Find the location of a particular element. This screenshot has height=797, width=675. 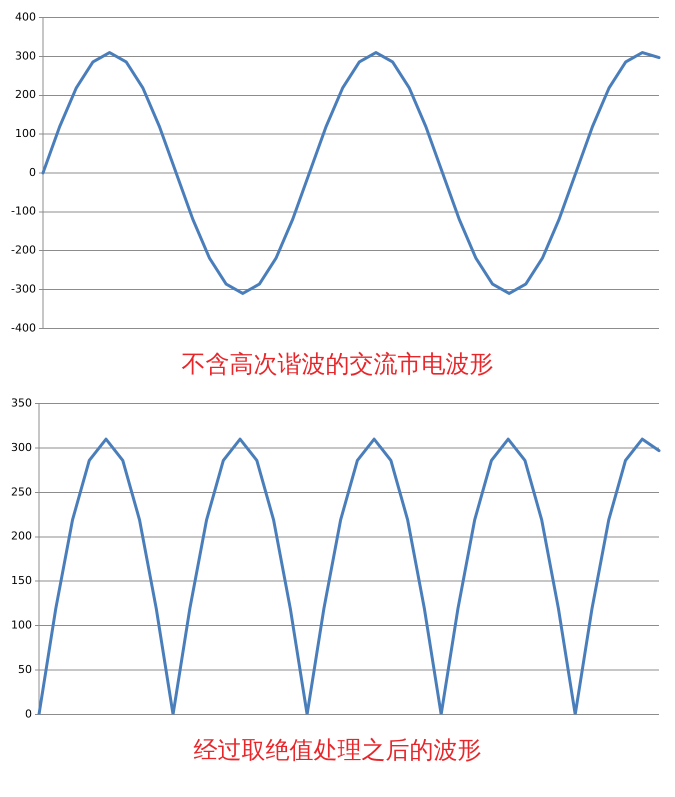

y-tick-label: 50 is located at coordinates (25, 669).